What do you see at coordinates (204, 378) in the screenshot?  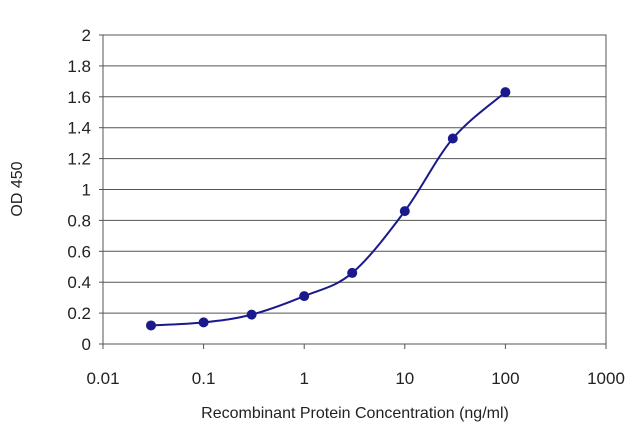 I see `x-tick-label: 0.1` at bounding box center [204, 378].